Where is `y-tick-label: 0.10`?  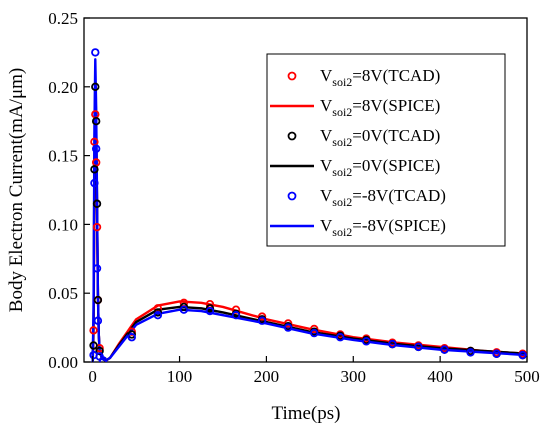 y-tick-label: 0.10 is located at coordinates (63, 224).